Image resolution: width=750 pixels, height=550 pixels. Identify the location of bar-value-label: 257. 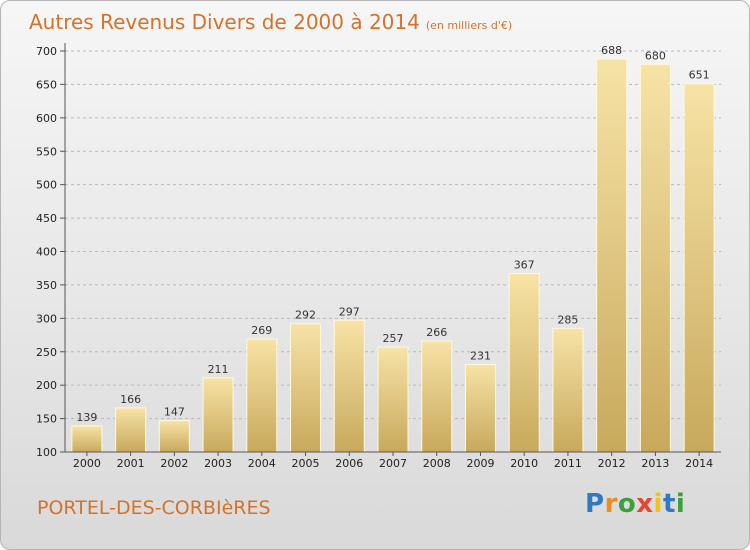
(393, 338).